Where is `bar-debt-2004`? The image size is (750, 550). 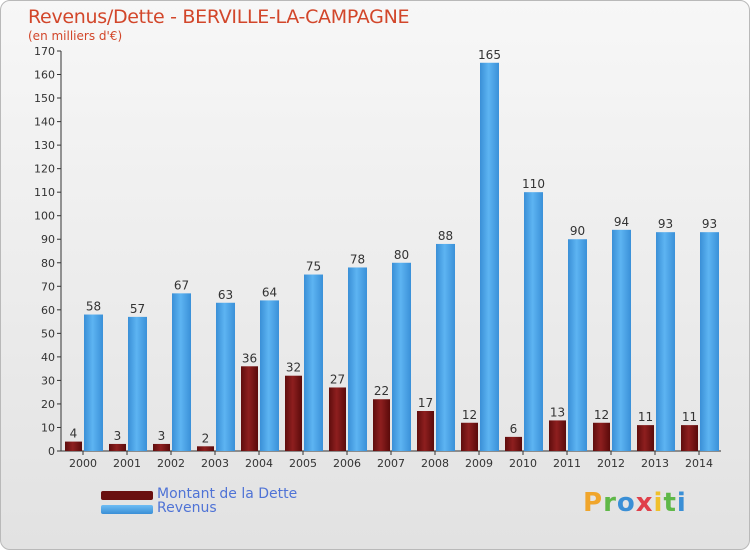
bar-debt-2004 is located at coordinates (249, 408).